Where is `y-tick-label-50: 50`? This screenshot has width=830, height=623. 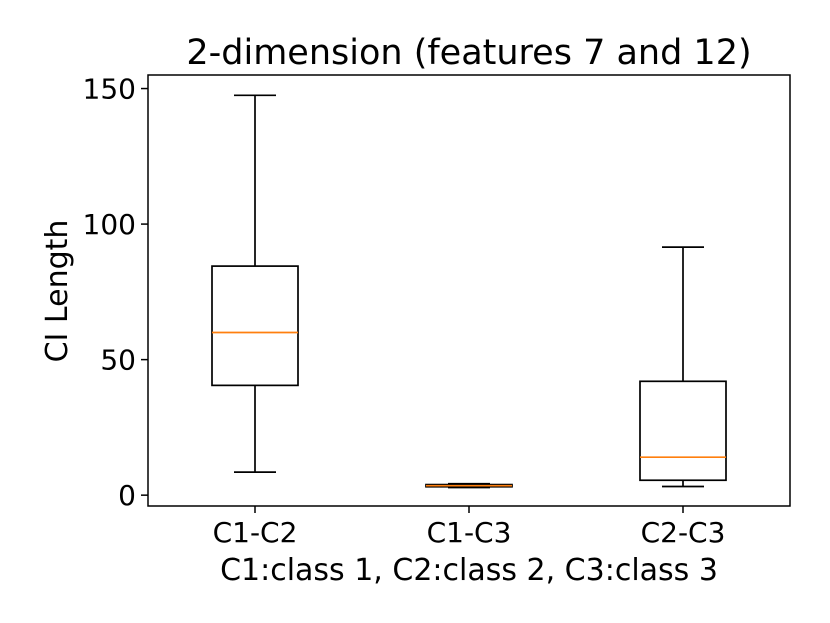 y-tick-label-50: 50 is located at coordinates (118, 360).